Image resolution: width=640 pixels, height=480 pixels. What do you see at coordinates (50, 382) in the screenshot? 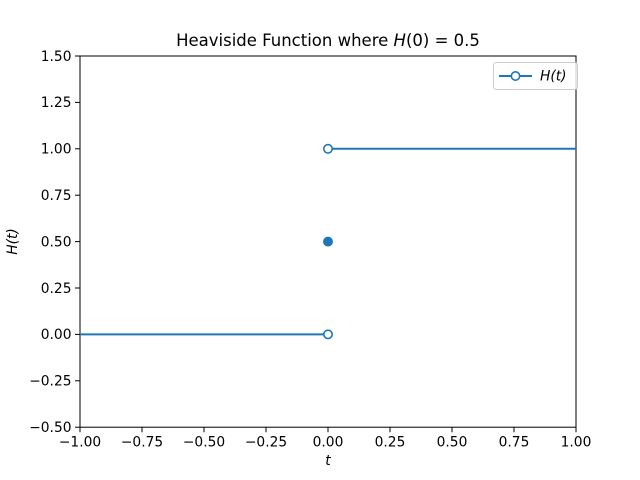
I see `y-tick-label: −0.25` at bounding box center [50, 382].